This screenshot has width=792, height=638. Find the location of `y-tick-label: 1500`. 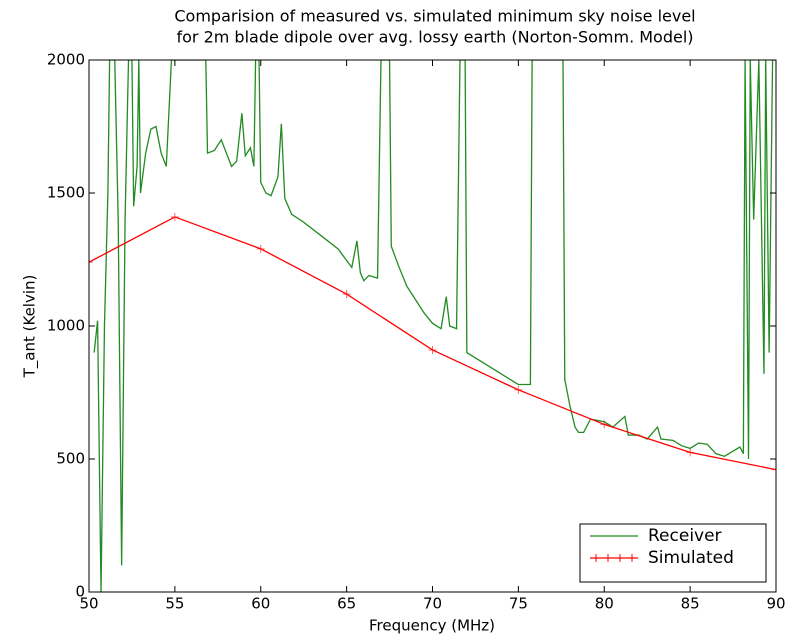

y-tick-label: 1500 is located at coordinates (66, 193).